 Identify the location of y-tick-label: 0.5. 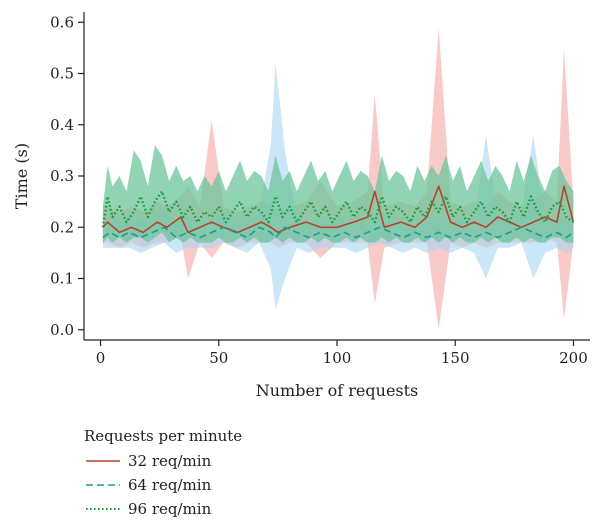
(62, 74).